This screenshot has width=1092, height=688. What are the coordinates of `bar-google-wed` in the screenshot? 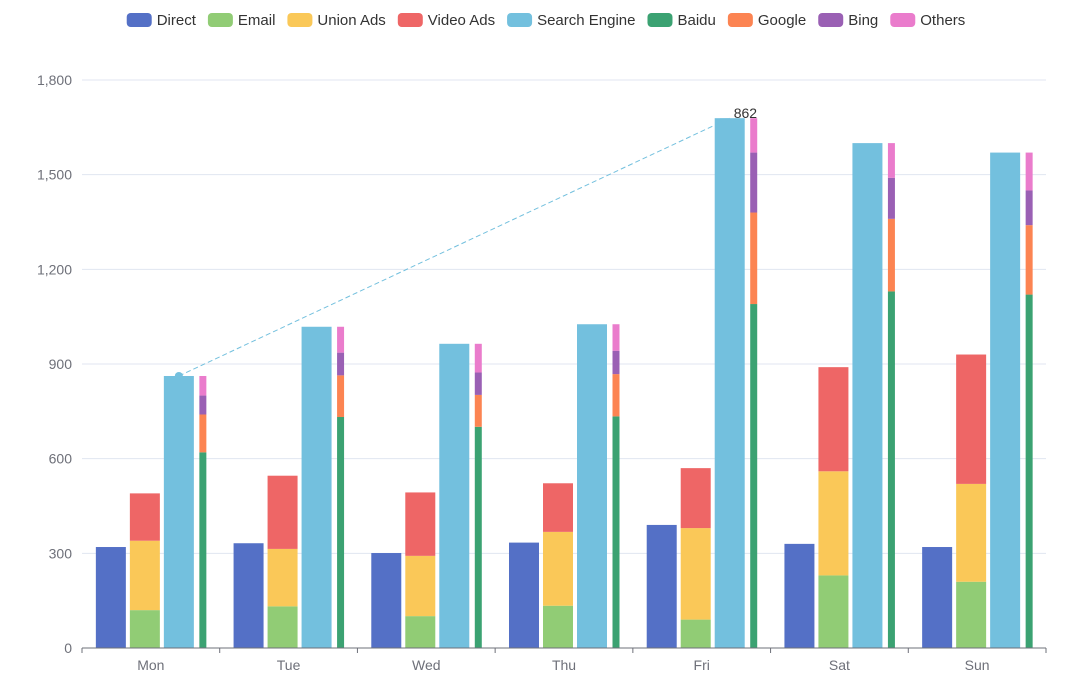 It's located at (478, 410).